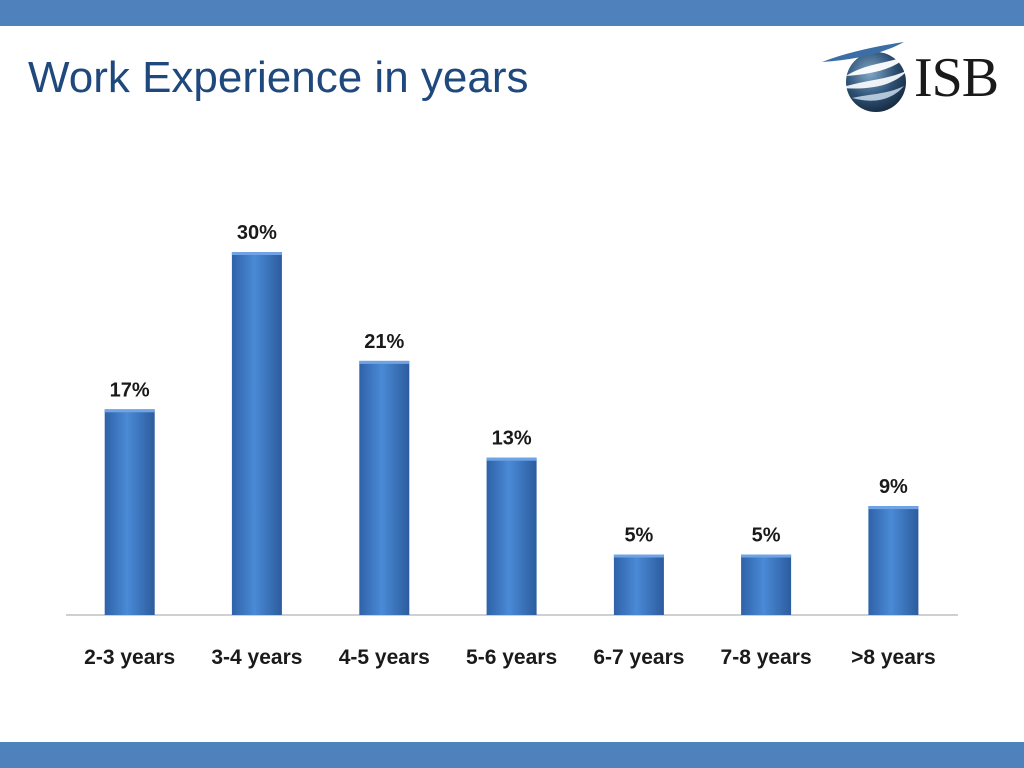 This screenshot has height=768, width=1024. What do you see at coordinates (866, 77) in the screenshot?
I see `isb-logo-emblem-icon` at bounding box center [866, 77].